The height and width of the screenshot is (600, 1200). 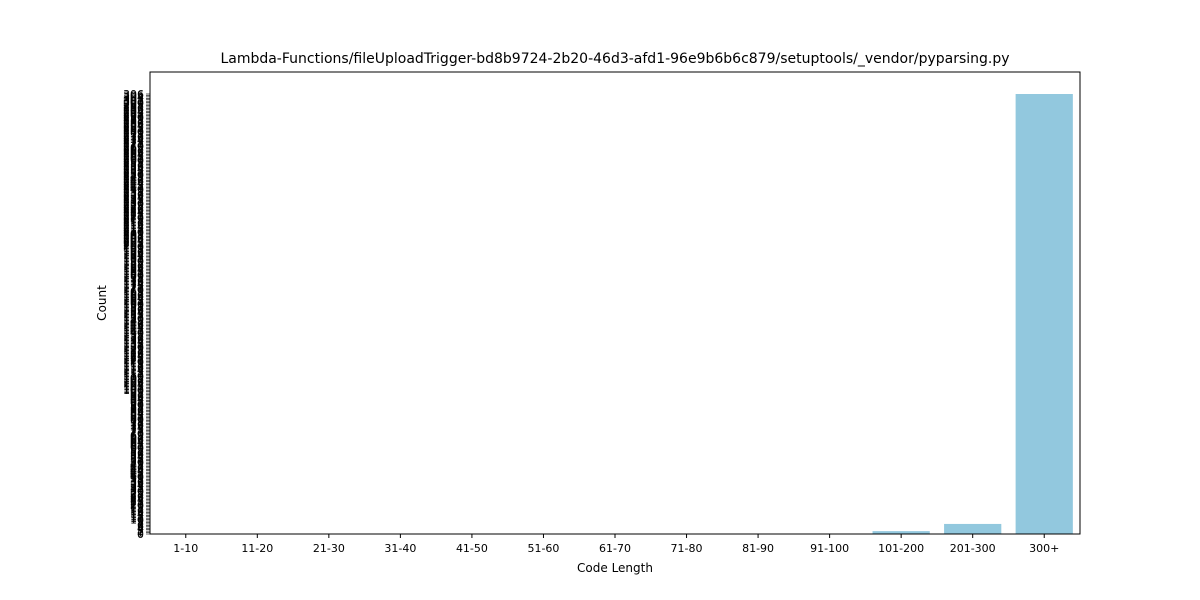 What do you see at coordinates (133, 150) in the screenshot?
I see `y-tick-label: 267` at bounding box center [133, 150].